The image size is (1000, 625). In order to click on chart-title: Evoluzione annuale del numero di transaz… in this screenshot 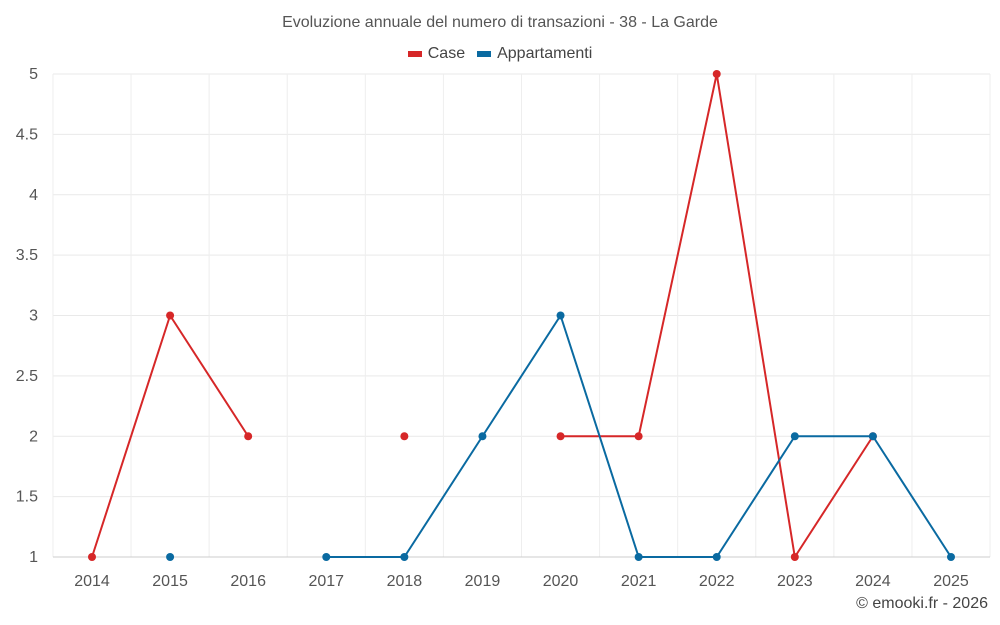, I will do `click(500, 22)`.